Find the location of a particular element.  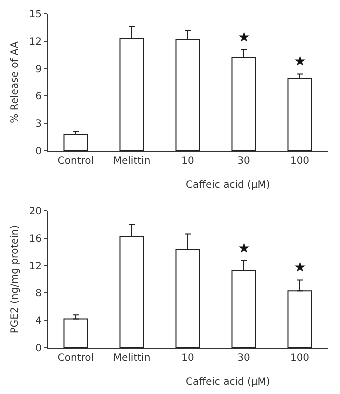

y-tick-label: 20 is located at coordinates (35, 212).